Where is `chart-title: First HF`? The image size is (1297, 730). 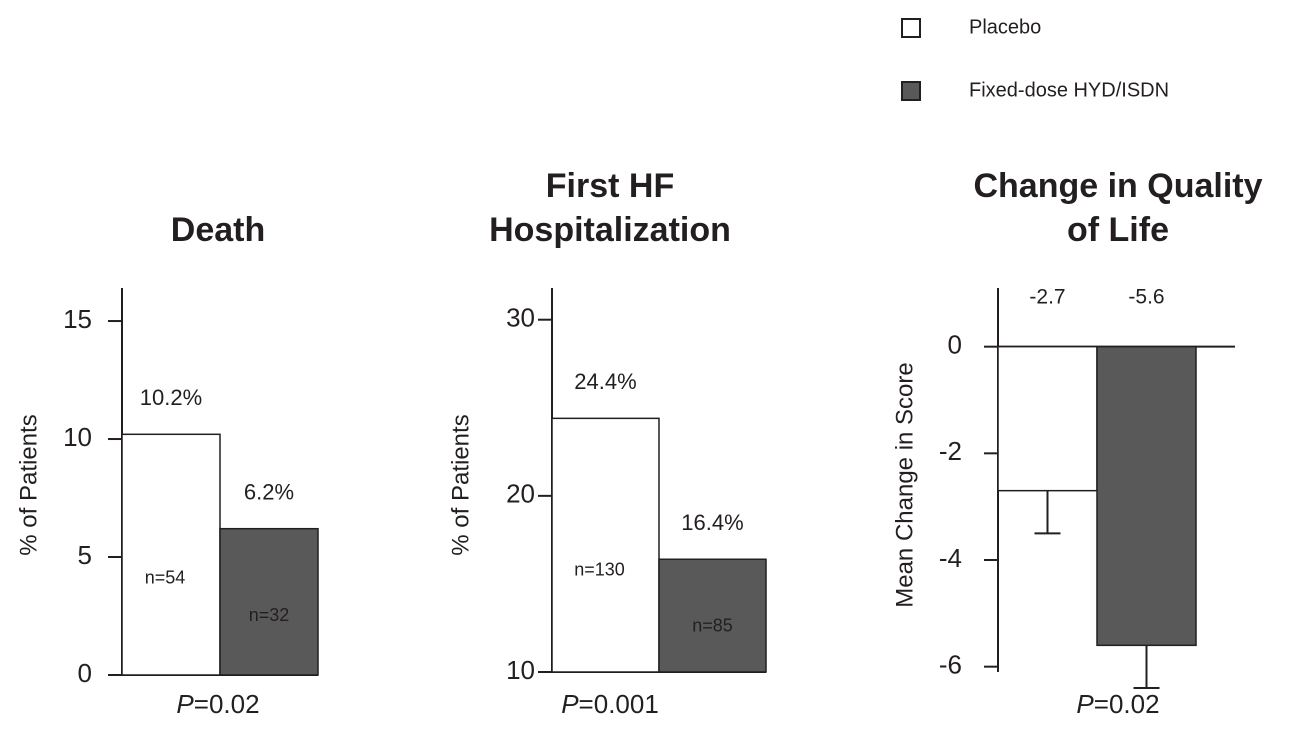
chart-title: First HF is located at coordinates (610, 186).